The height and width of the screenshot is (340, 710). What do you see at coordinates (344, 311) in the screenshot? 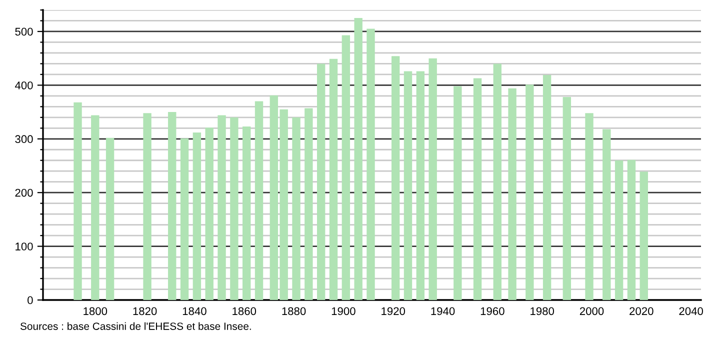
I see `x-tick-label: 1900` at bounding box center [344, 311].